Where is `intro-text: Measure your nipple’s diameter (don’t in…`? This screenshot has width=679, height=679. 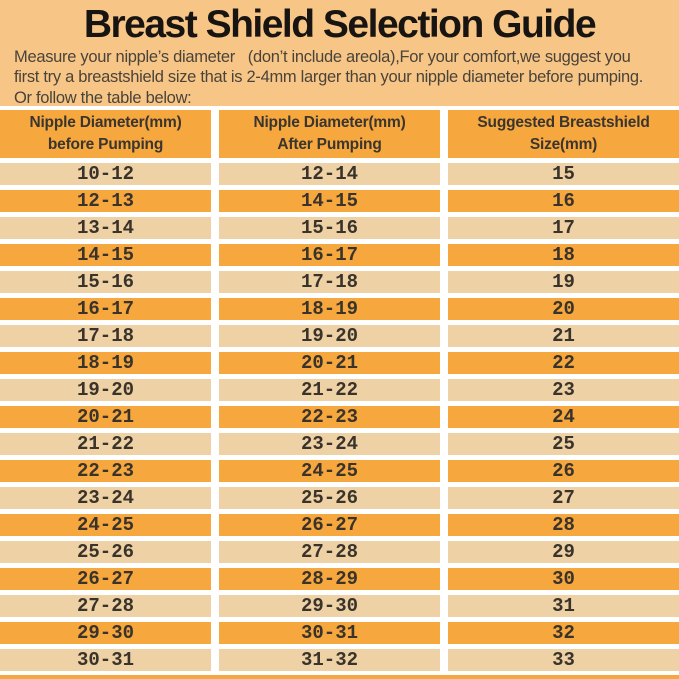 intro-text: Measure your nipple’s diameter (don’t in… is located at coordinates (341, 77).